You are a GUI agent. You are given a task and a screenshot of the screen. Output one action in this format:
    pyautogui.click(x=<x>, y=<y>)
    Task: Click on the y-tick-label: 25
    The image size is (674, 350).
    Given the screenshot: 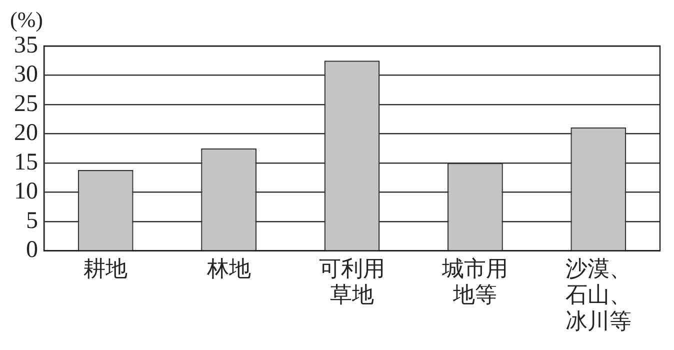 What is the action you would take?
    pyautogui.click(x=26, y=103)
    